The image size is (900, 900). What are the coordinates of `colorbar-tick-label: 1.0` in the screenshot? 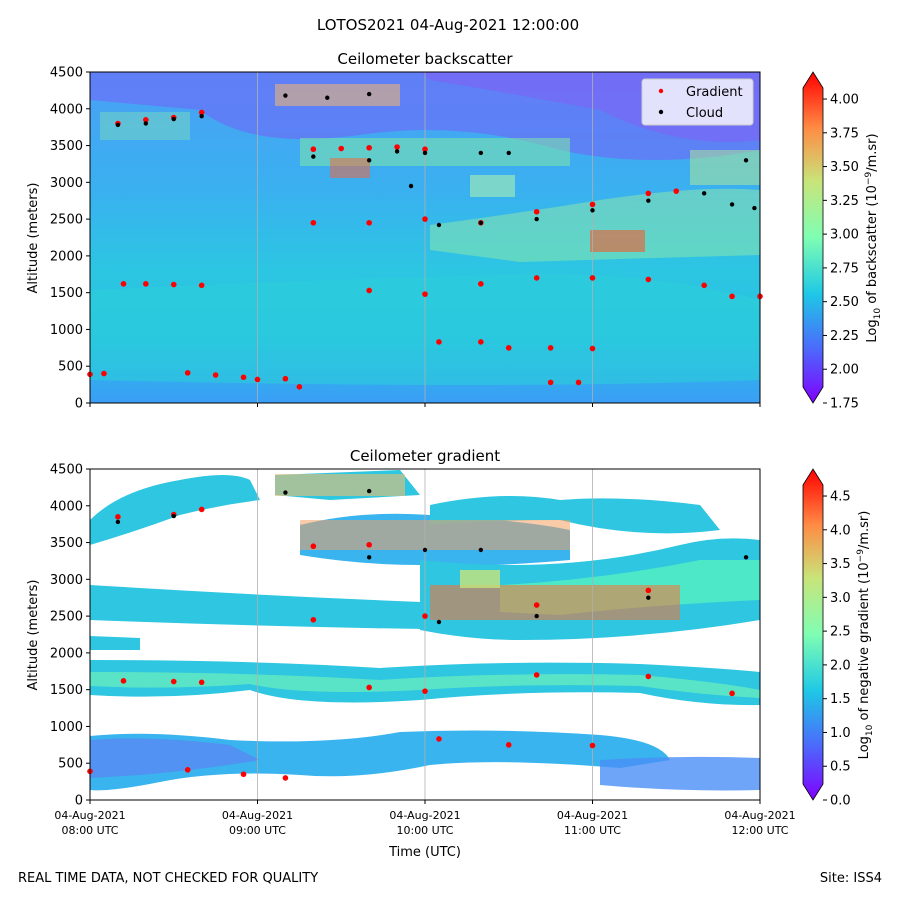 It's located at (840, 733).